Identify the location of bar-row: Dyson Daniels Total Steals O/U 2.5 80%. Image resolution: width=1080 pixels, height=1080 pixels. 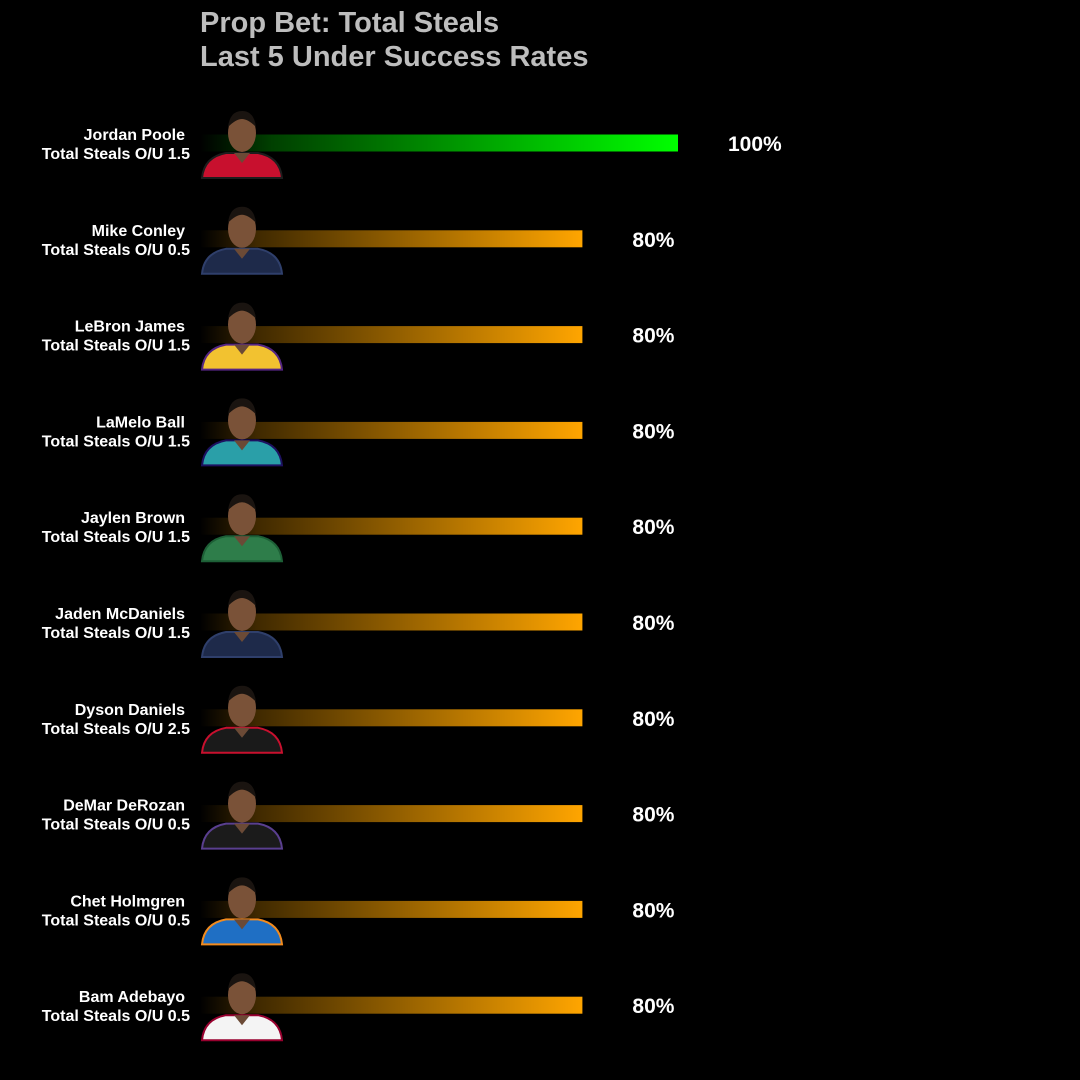
(358, 719).